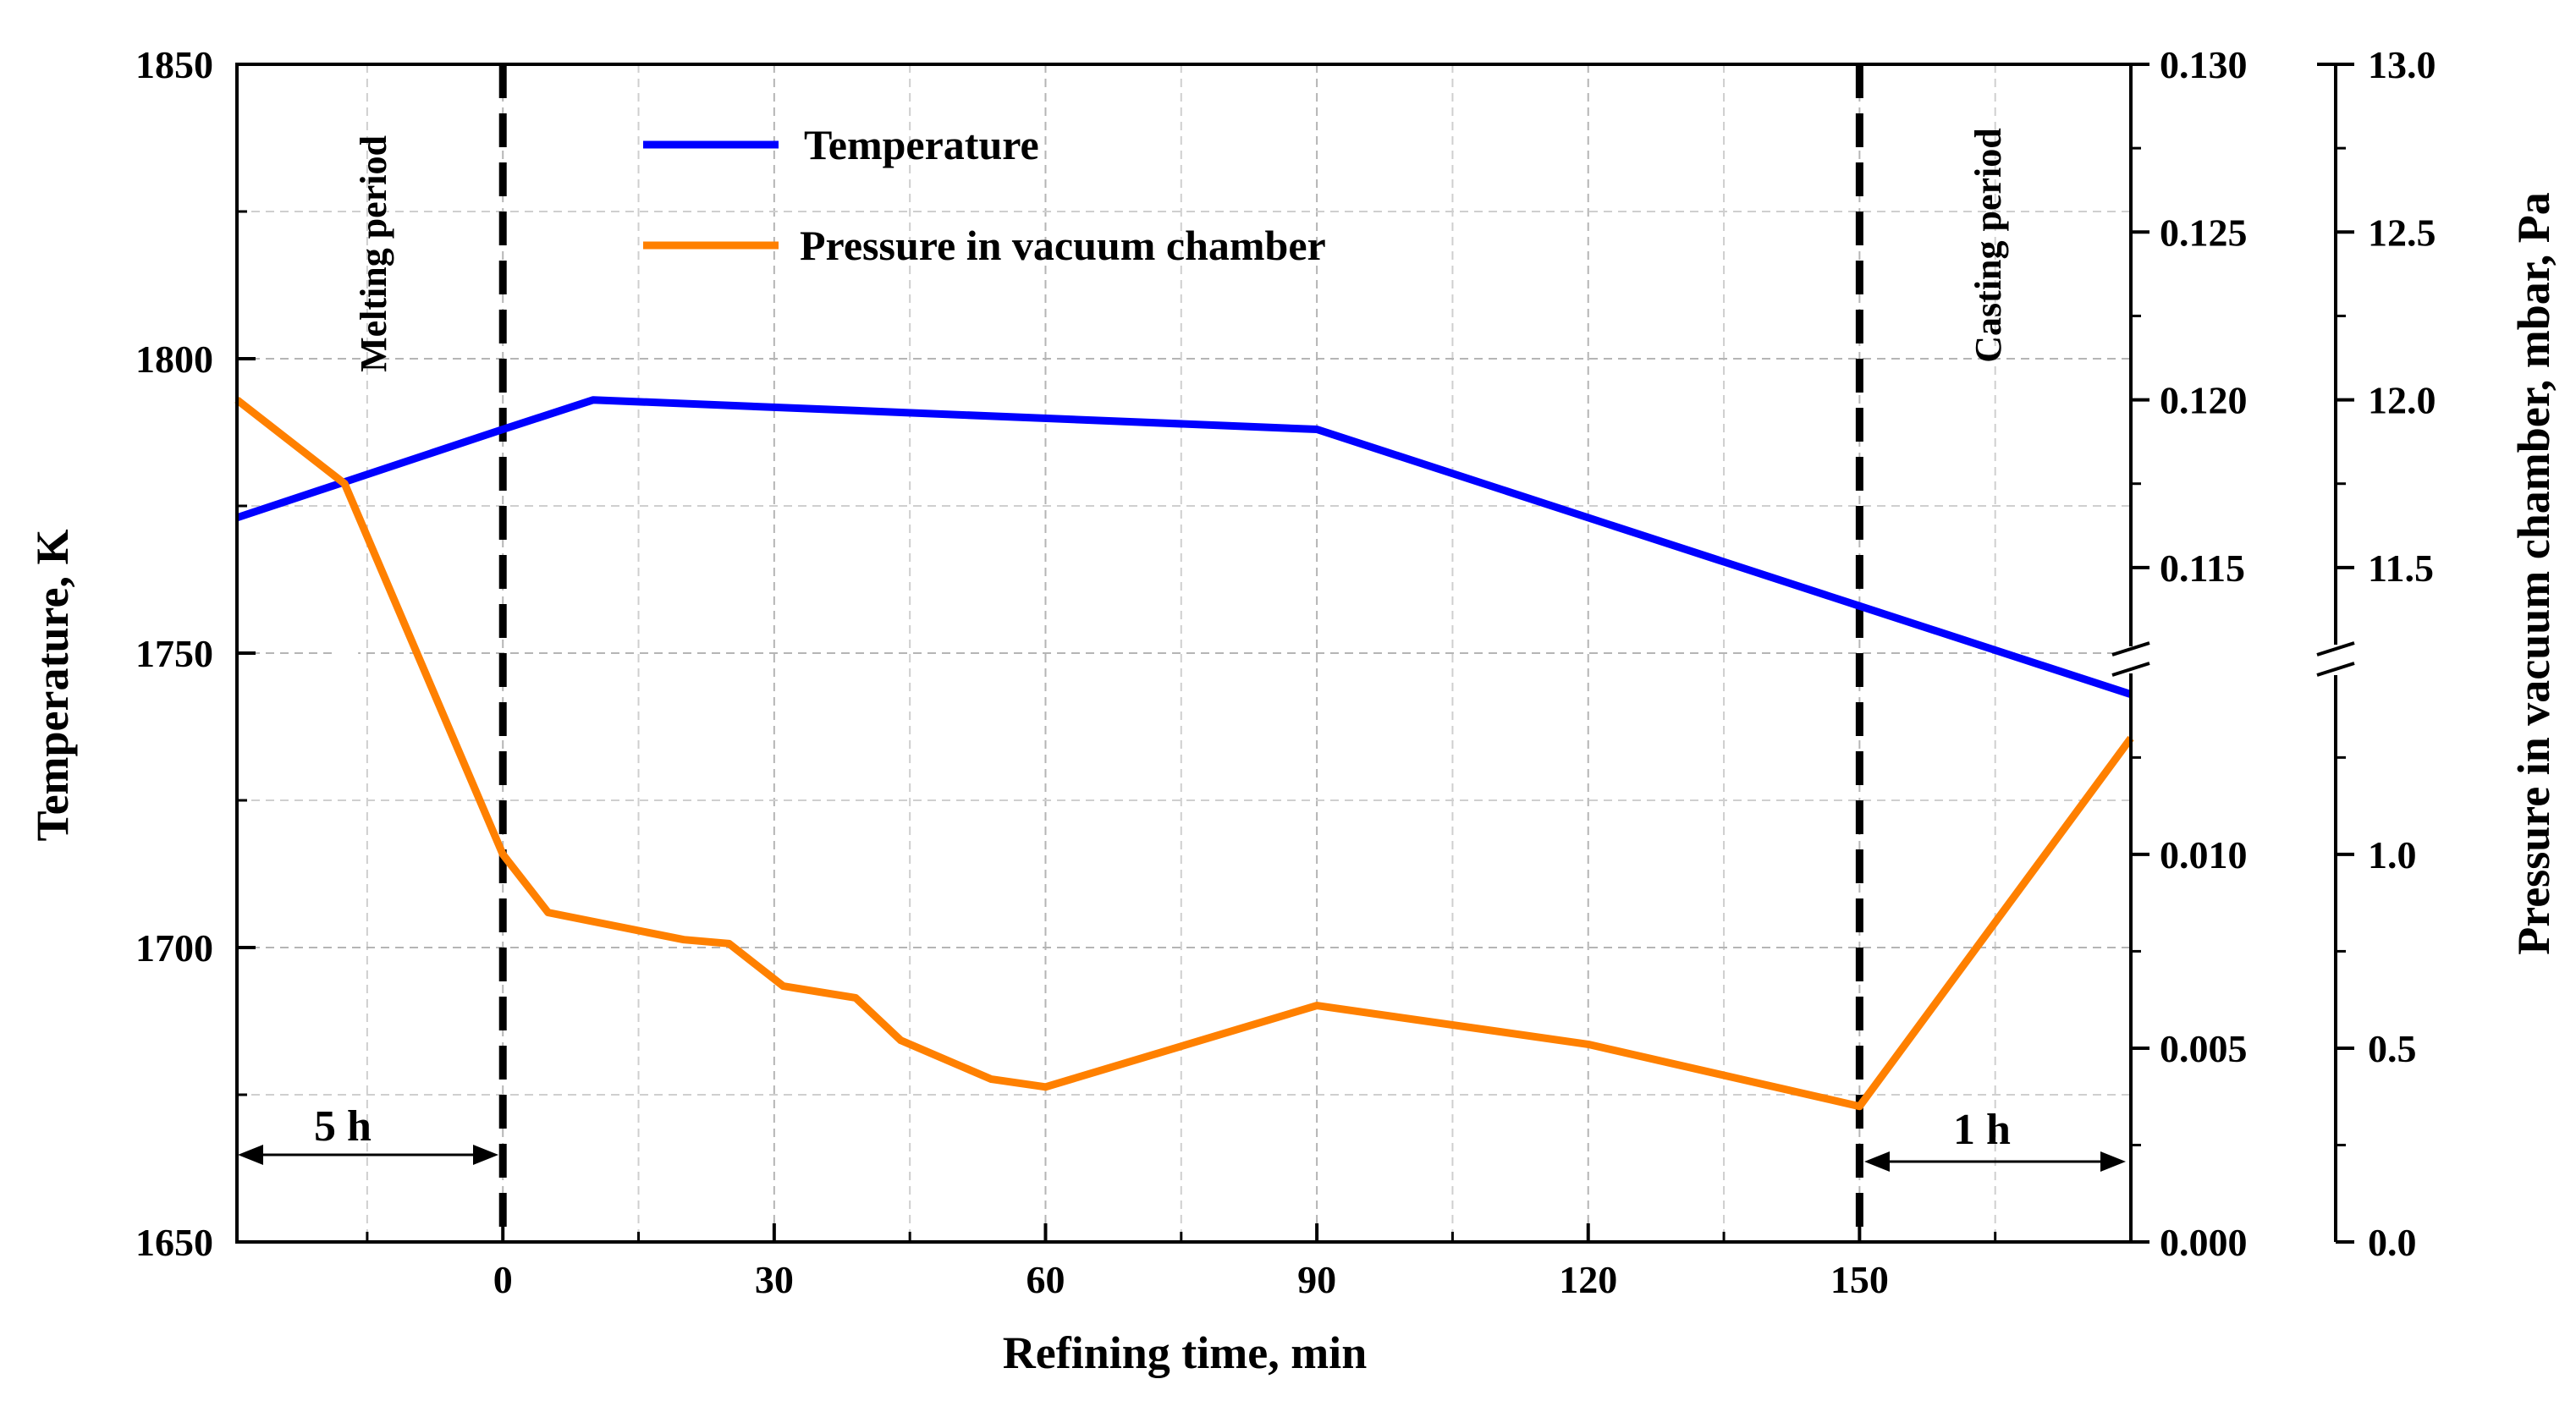 This screenshot has height=1412, width=2576. I want to click on right-span-arrow-head-left, so click(1877, 1161).